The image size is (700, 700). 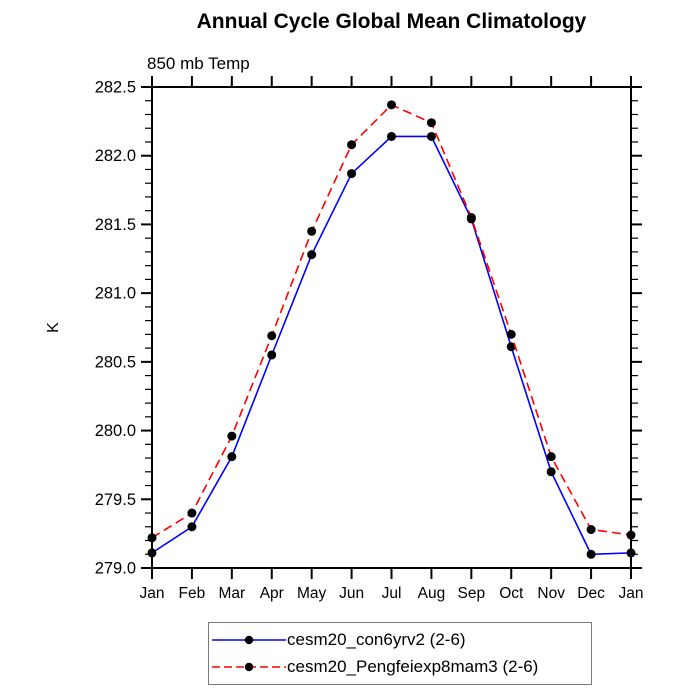 I want to click on y-tick-label: 279.5, so click(x=115, y=500).